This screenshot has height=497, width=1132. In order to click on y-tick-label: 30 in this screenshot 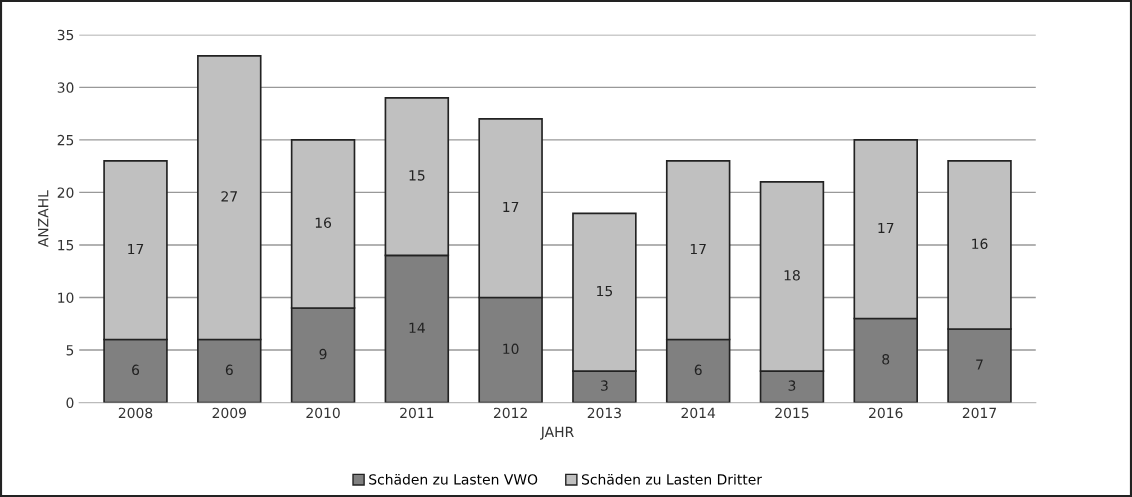, I will do `click(65, 87)`.